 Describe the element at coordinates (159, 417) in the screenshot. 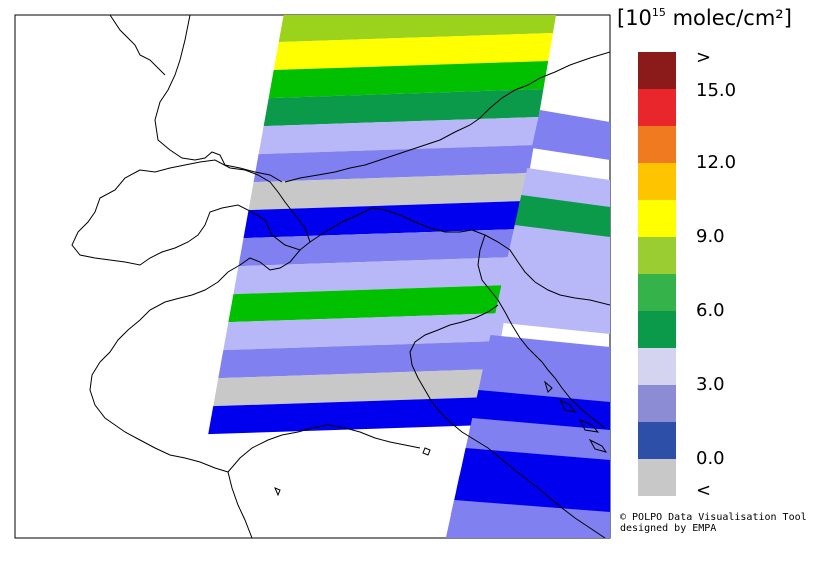

I see `border-italy-west` at that location.